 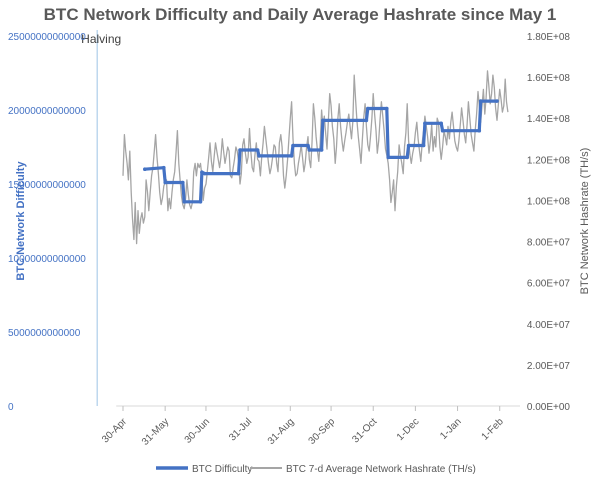 I want to click on right-tick-label: 6.00E+07, so click(x=549, y=284).